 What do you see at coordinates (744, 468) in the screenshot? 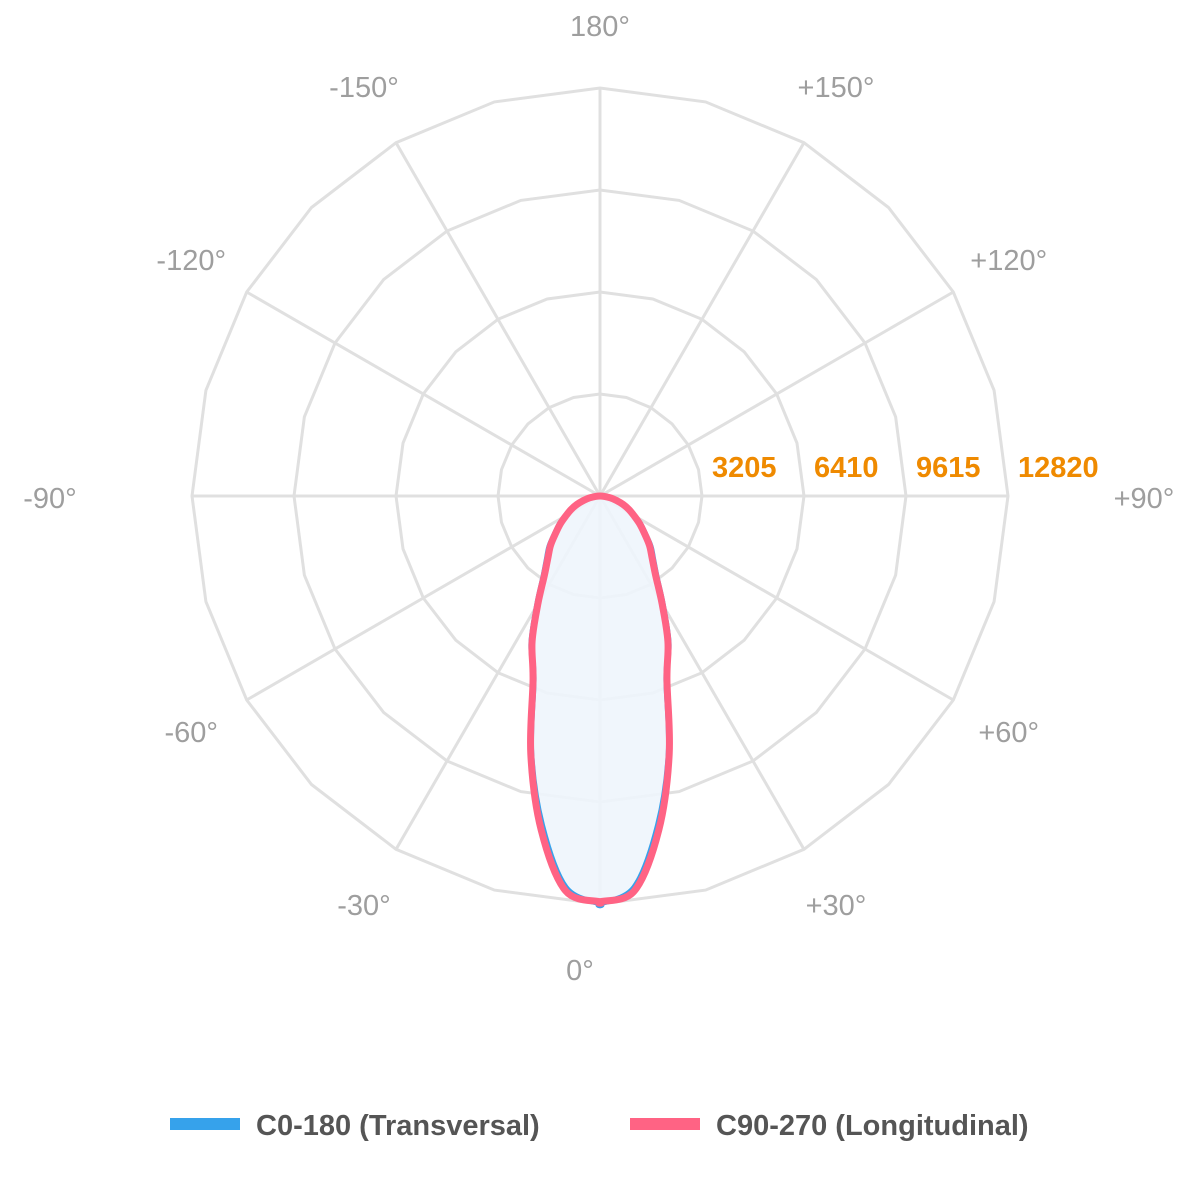
I see `radial-tick-label: 3205` at bounding box center [744, 468].